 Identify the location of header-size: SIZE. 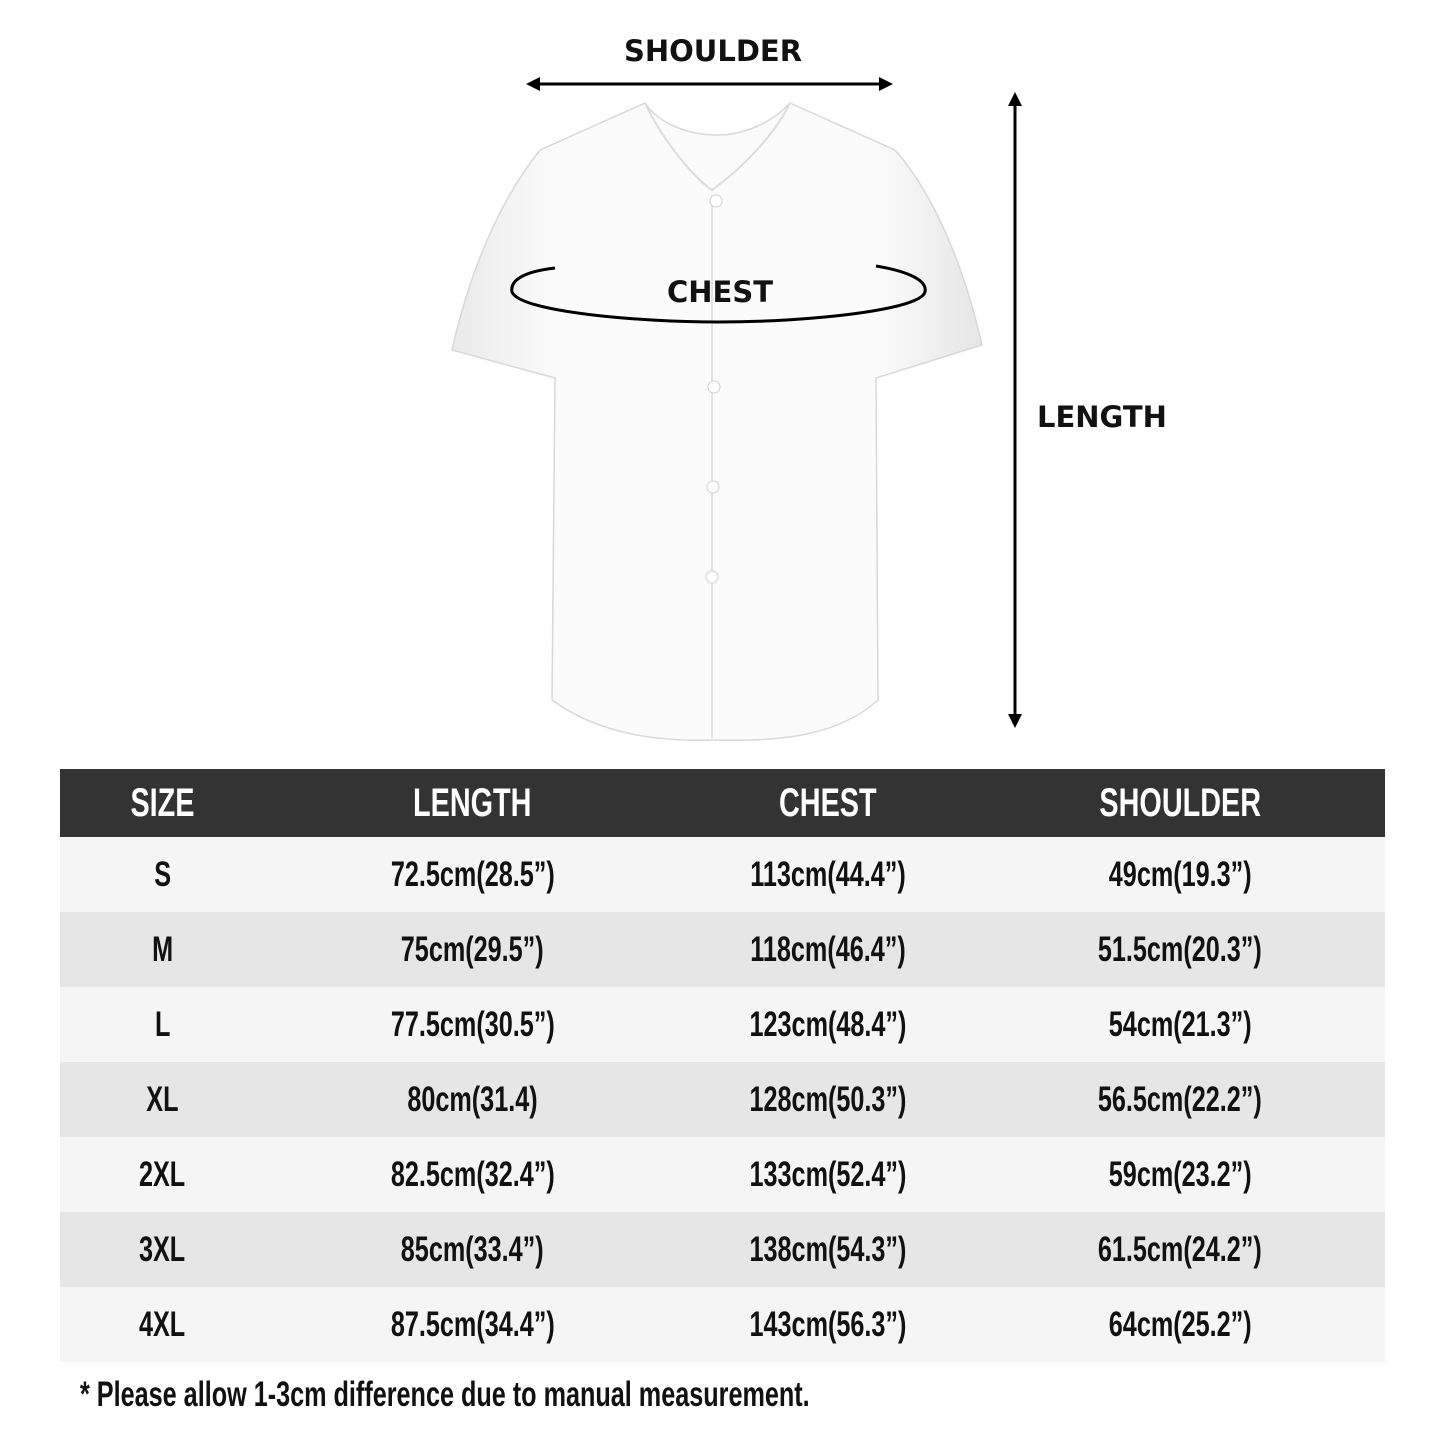
(162, 803).